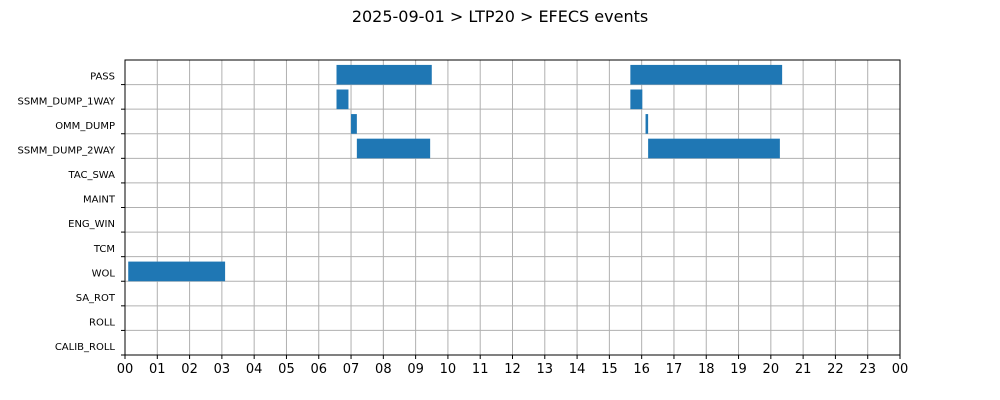 The height and width of the screenshot is (400, 1000). Describe the element at coordinates (415, 369) in the screenshot. I see `x-tick-label: 09` at that location.